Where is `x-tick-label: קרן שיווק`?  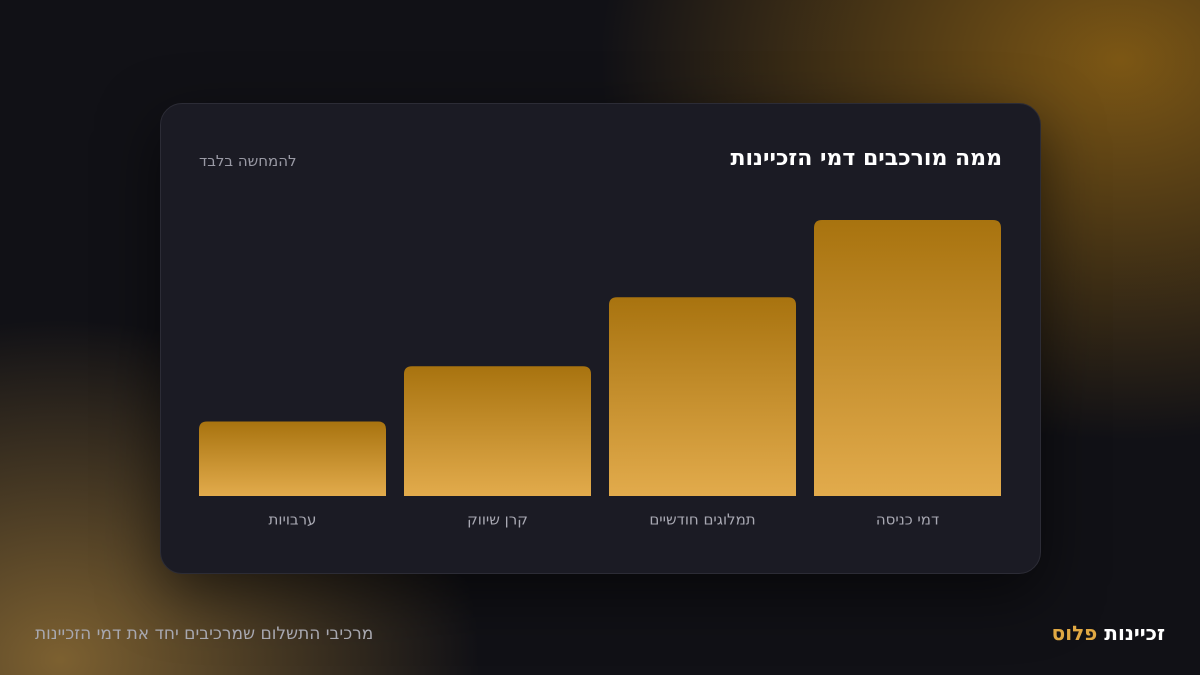 x-tick-label: קרן שיווק is located at coordinates (497, 520).